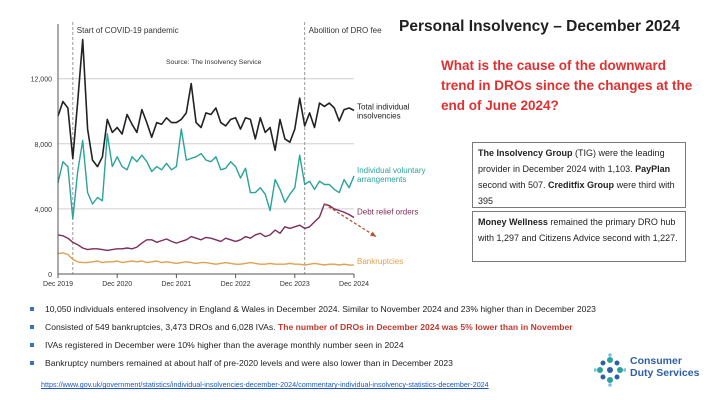 Image resolution: width=711 pixels, height=400 pixels. Describe the element at coordinates (581, 185) in the screenshot. I see `callout-bold-text: Creditfix Group` at that location.